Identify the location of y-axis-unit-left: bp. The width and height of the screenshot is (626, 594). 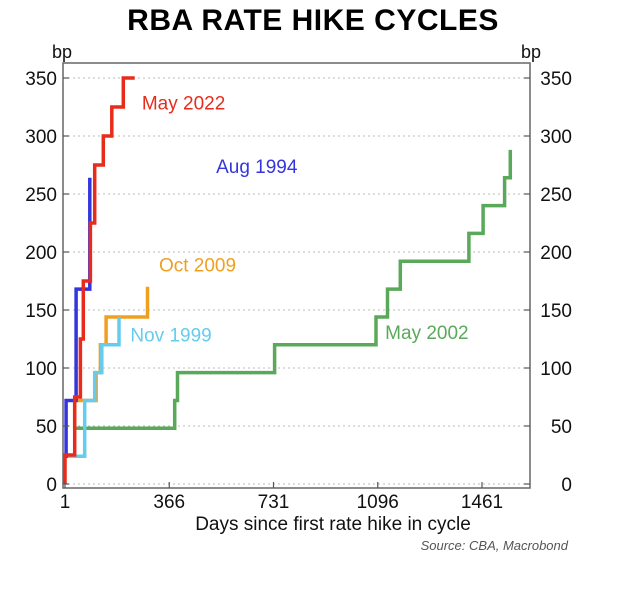
(62, 52).